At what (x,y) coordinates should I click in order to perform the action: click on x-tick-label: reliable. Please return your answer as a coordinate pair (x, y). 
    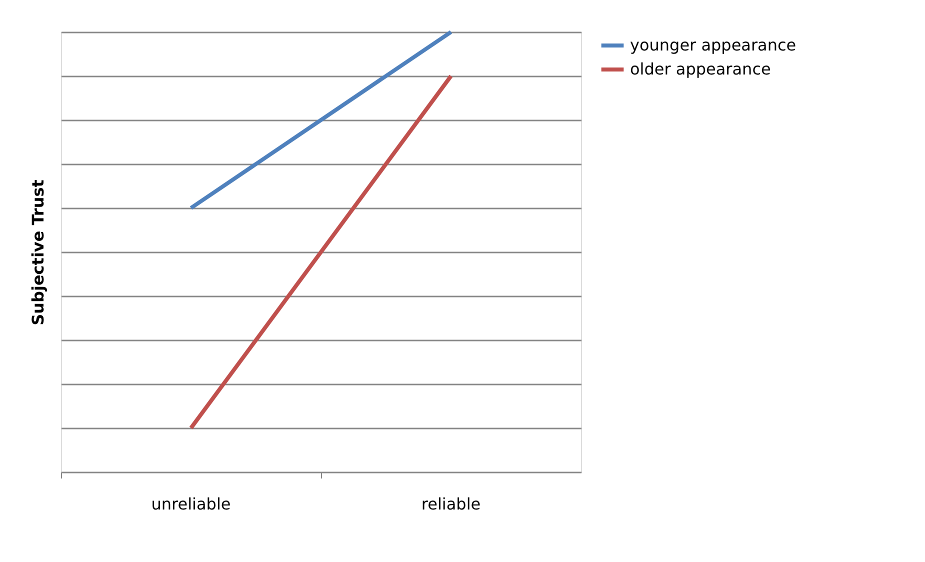
    Looking at the image, I should click on (451, 504).